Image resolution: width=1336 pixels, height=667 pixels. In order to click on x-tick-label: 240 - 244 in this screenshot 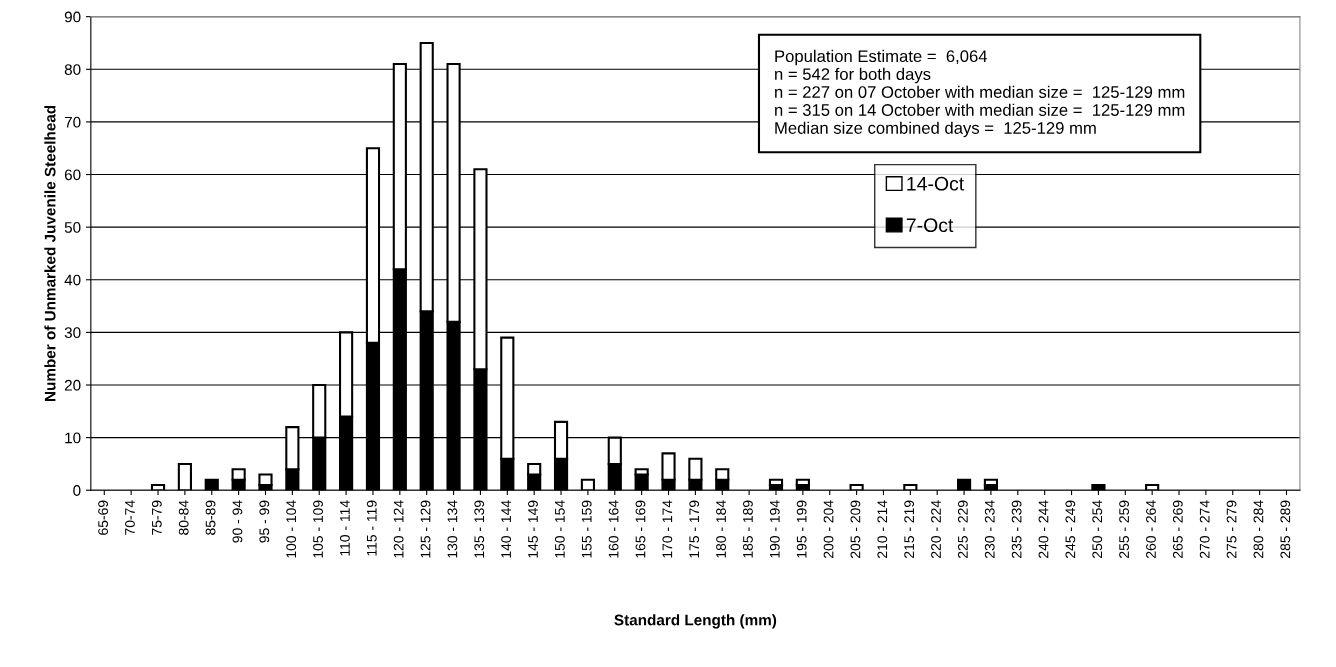, I will do `click(1043, 529)`.